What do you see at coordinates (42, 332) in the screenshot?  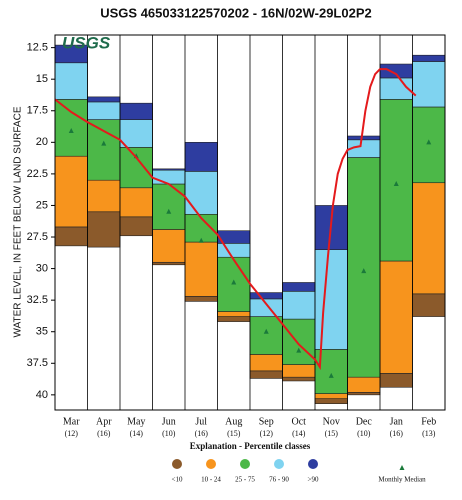 I see `y-tick-label: 35` at bounding box center [42, 332].